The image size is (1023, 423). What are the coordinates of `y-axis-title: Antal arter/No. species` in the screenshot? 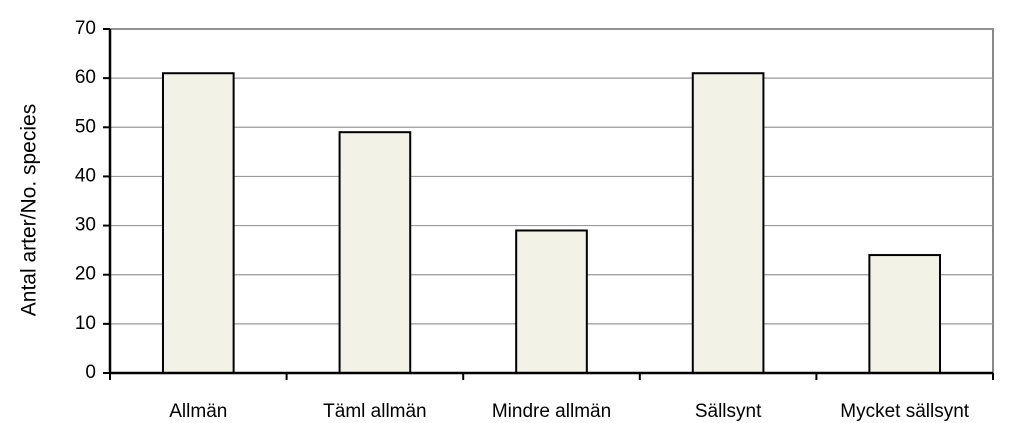 It's located at (29, 210).